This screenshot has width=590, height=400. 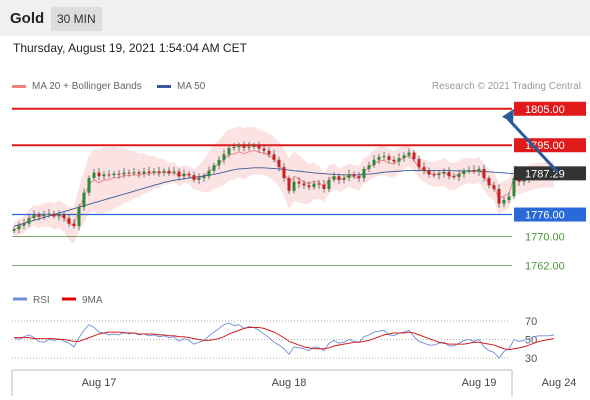 I want to click on top-bar: Gold 30 MIN, so click(x=295, y=18).